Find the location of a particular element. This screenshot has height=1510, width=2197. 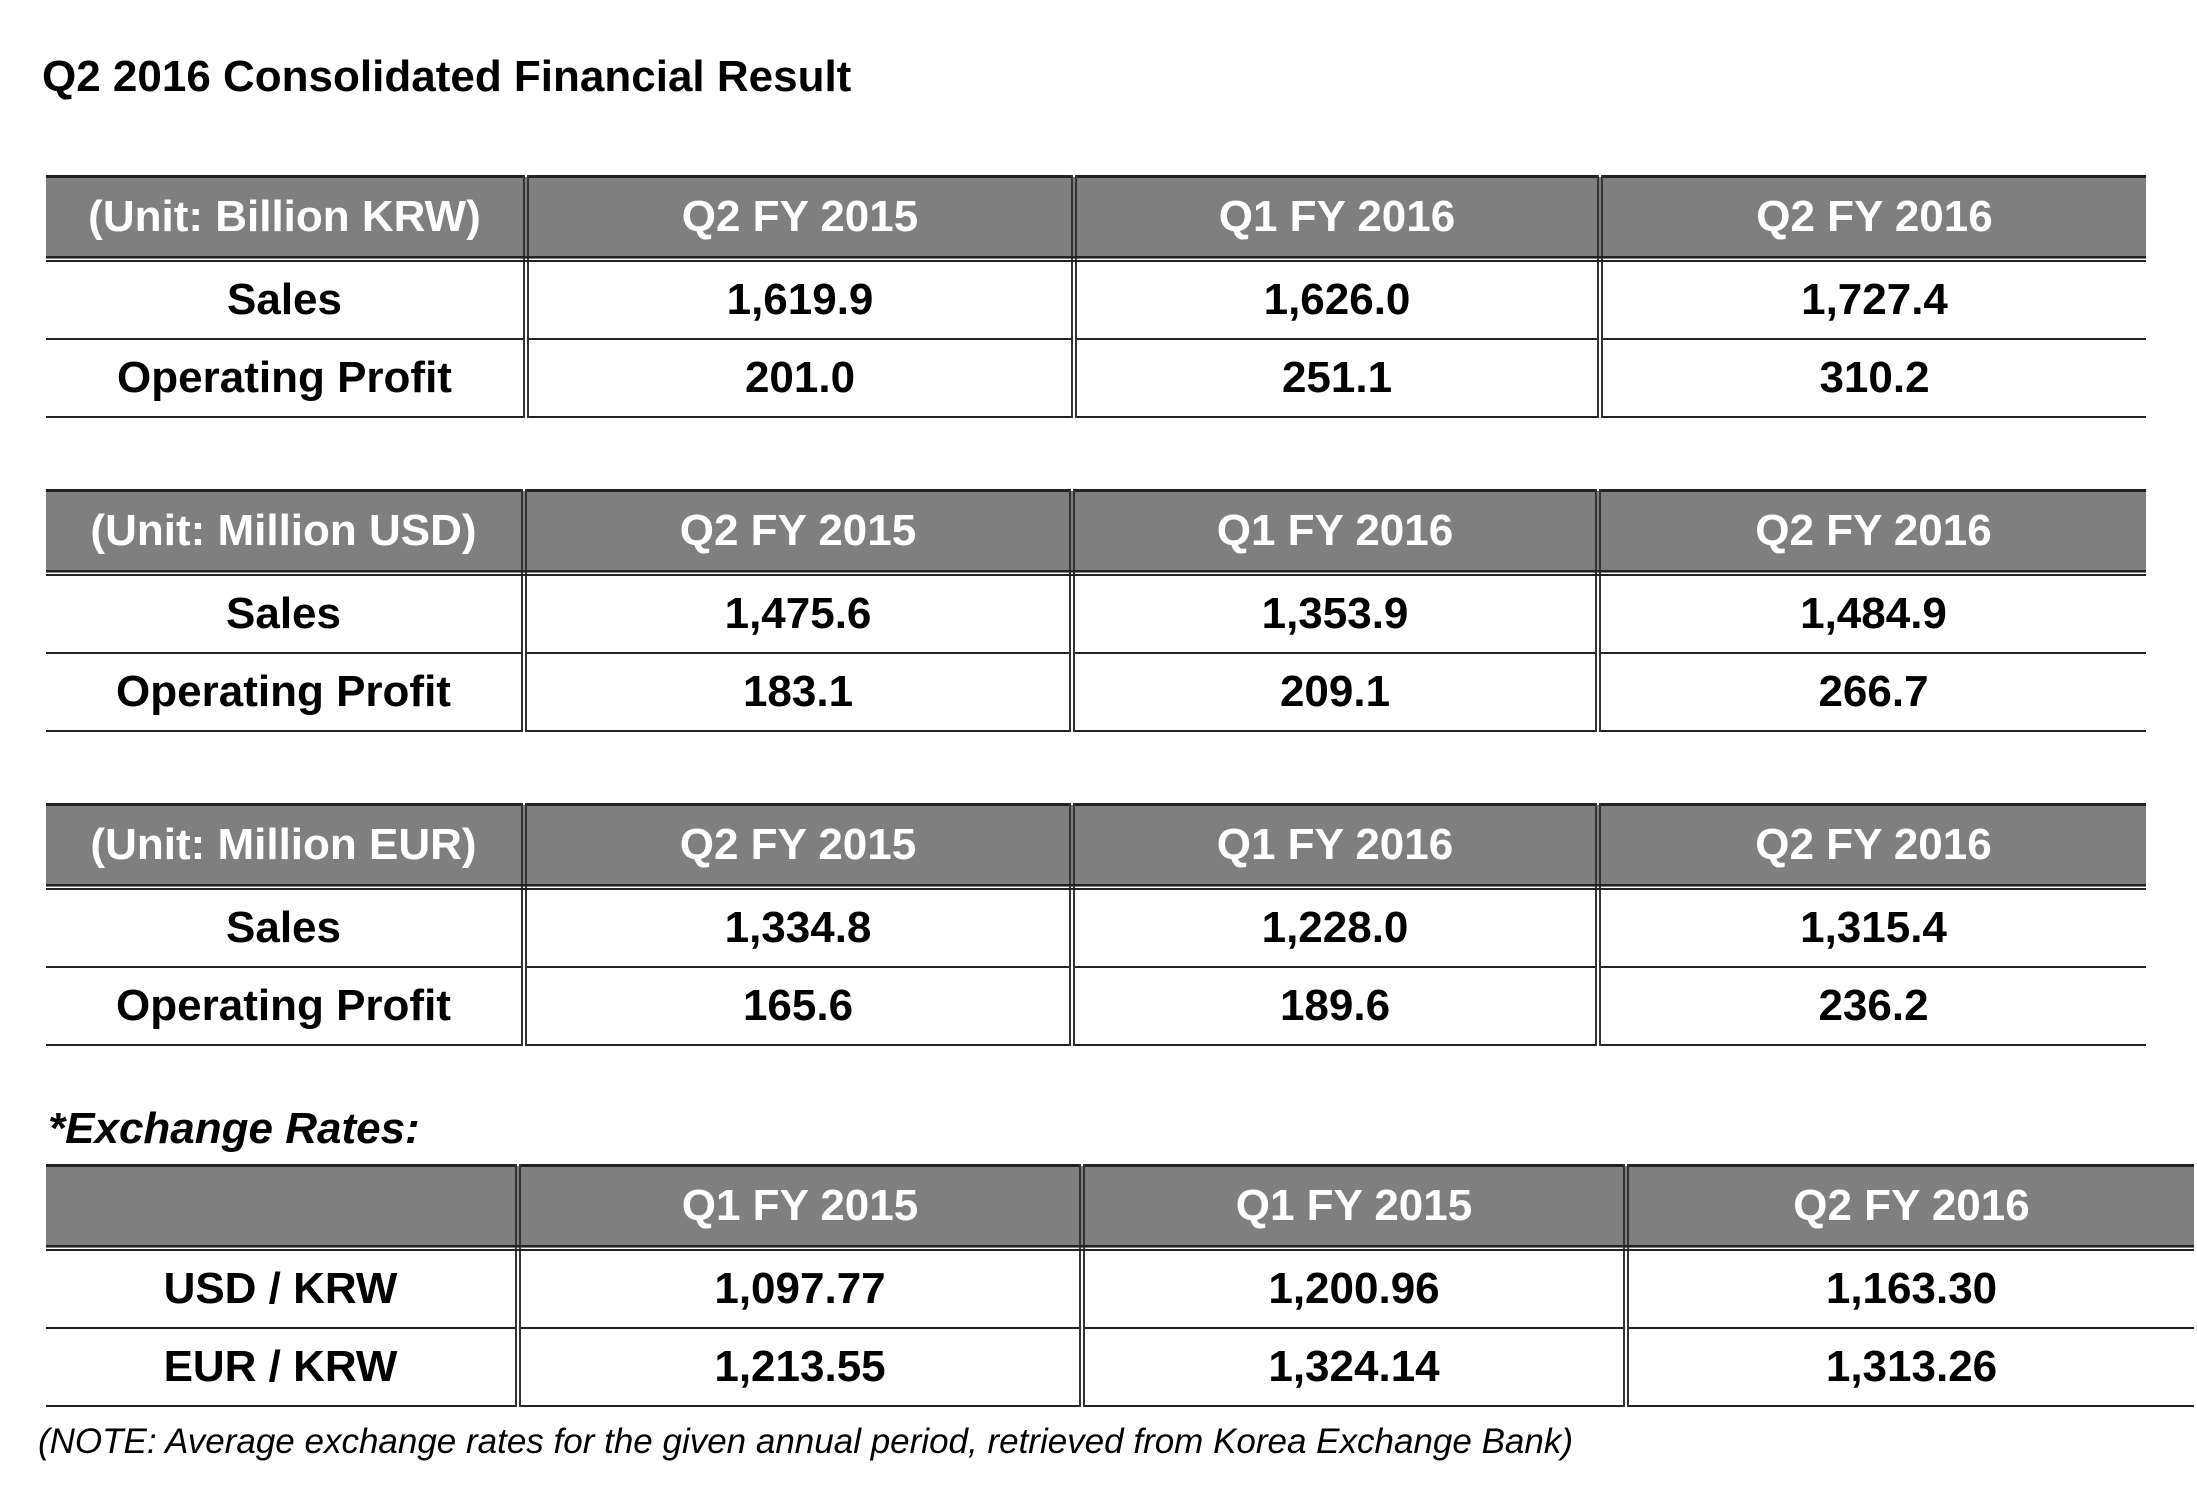

table-row: Sales 1,334.8 1,228.0 1,315.4 is located at coordinates (1096, 927).